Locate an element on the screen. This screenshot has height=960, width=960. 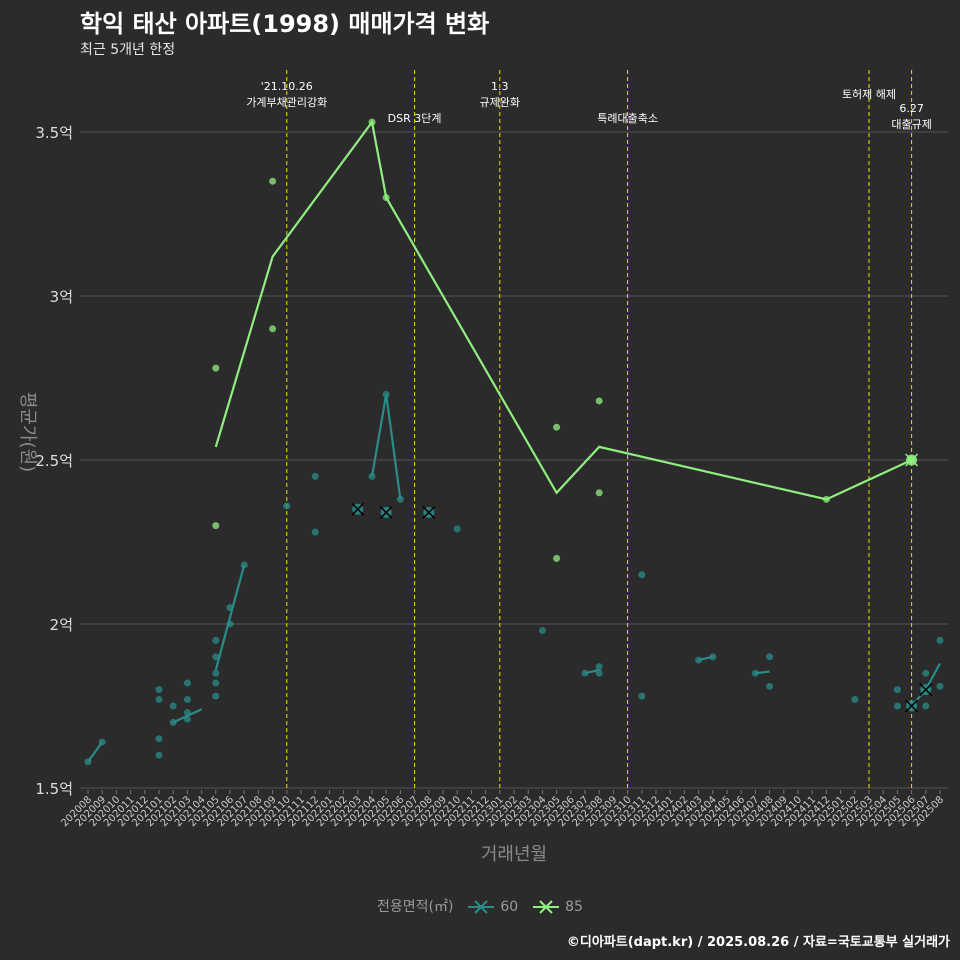
legend-item-60: 60 is located at coordinates (492, 907).